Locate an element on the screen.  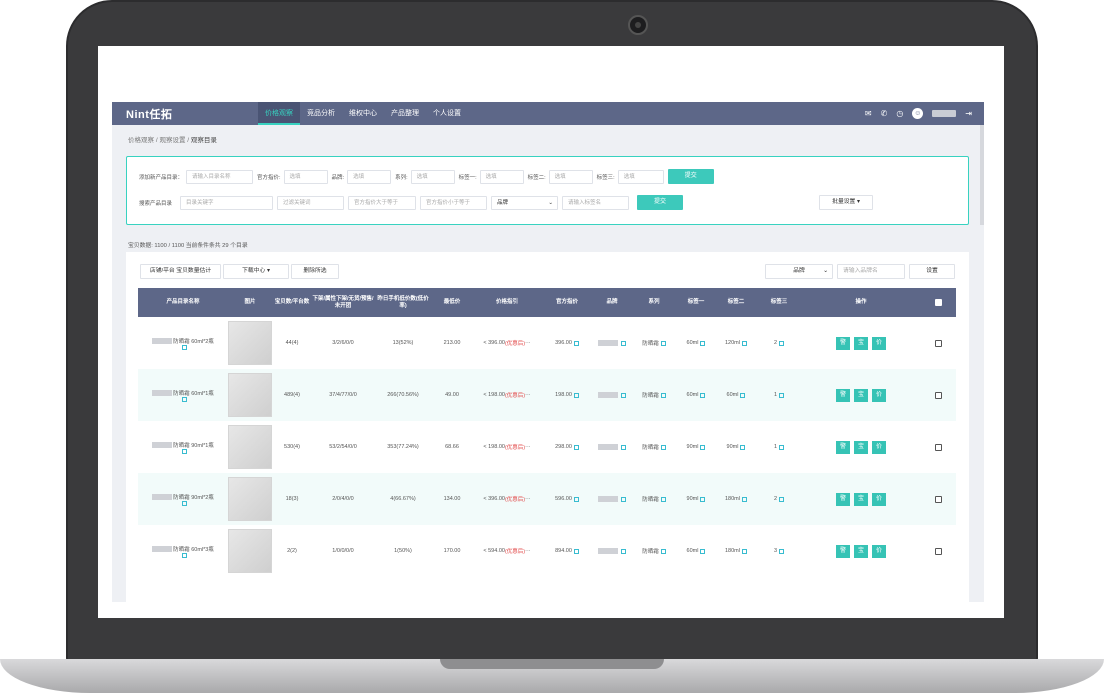
delete-selected-button: 删除所选 is located at coordinates (315, 271).